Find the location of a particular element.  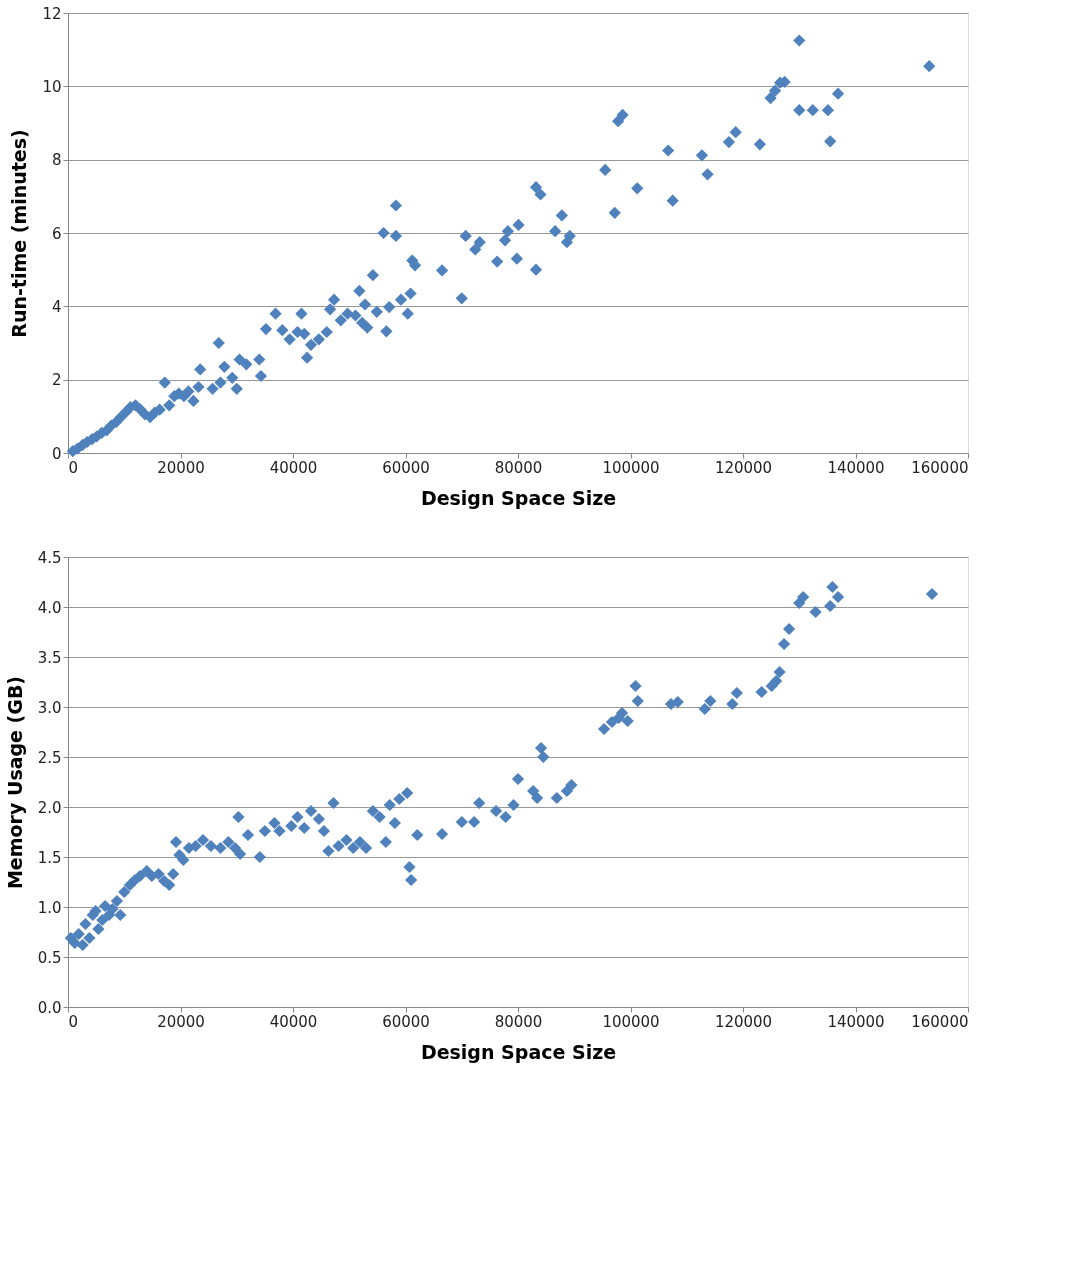

y-tick-label: 0 is located at coordinates (56, 453).